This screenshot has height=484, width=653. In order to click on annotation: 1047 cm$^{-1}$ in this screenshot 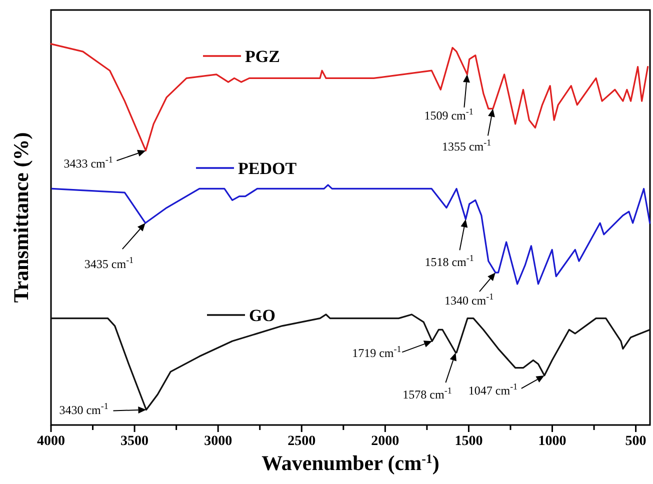, I will do `click(493, 389)`.